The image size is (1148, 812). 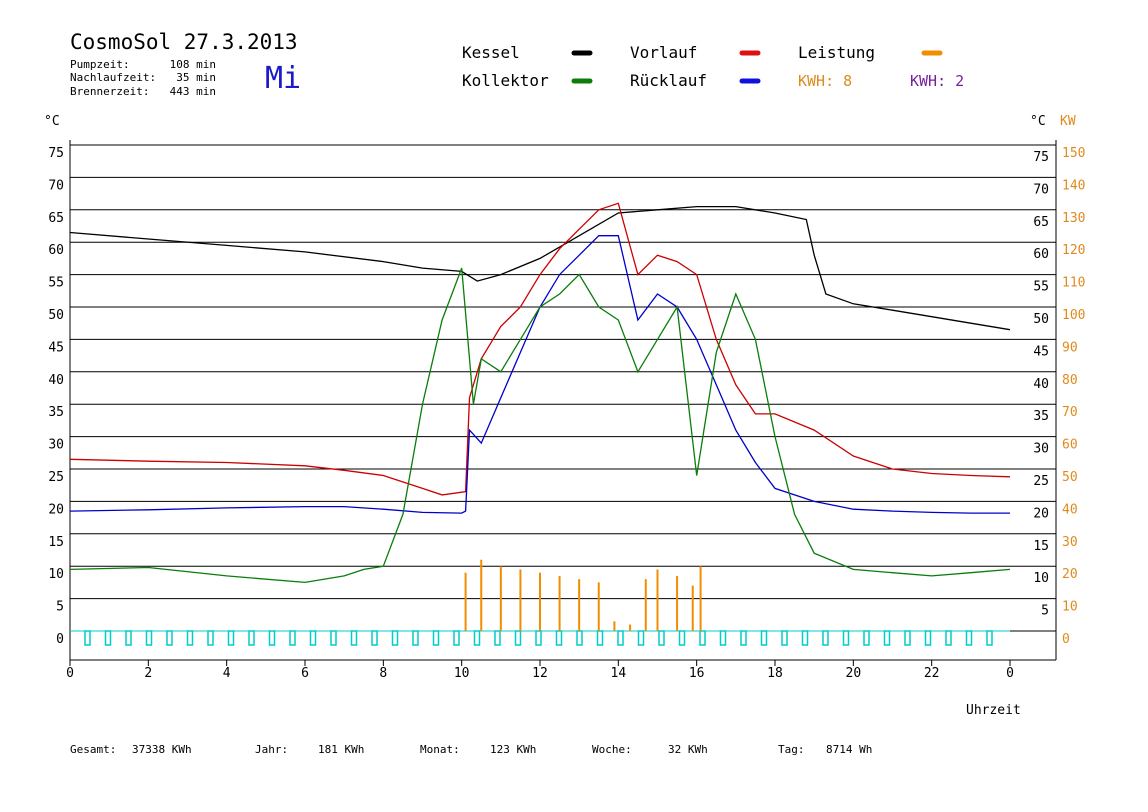 I want to click on left-tick-label: 35, so click(x=56, y=412).